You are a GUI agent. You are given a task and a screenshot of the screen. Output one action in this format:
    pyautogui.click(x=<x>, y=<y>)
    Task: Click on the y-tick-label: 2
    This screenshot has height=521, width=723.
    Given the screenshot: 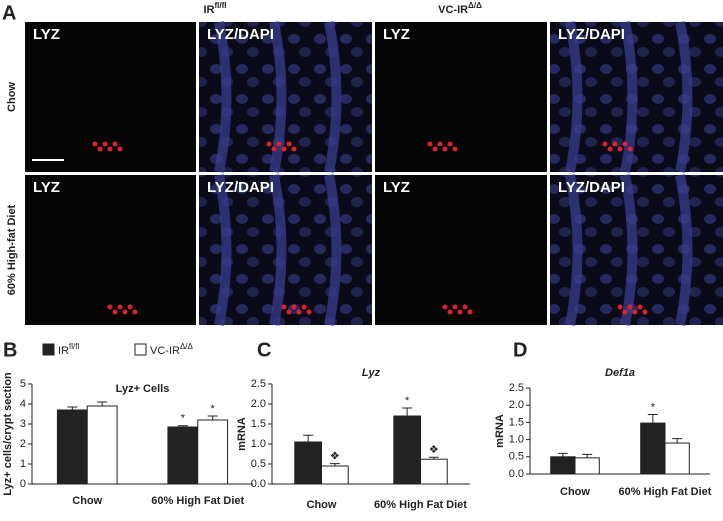 What is the action you would take?
    pyautogui.click(x=23, y=444)
    